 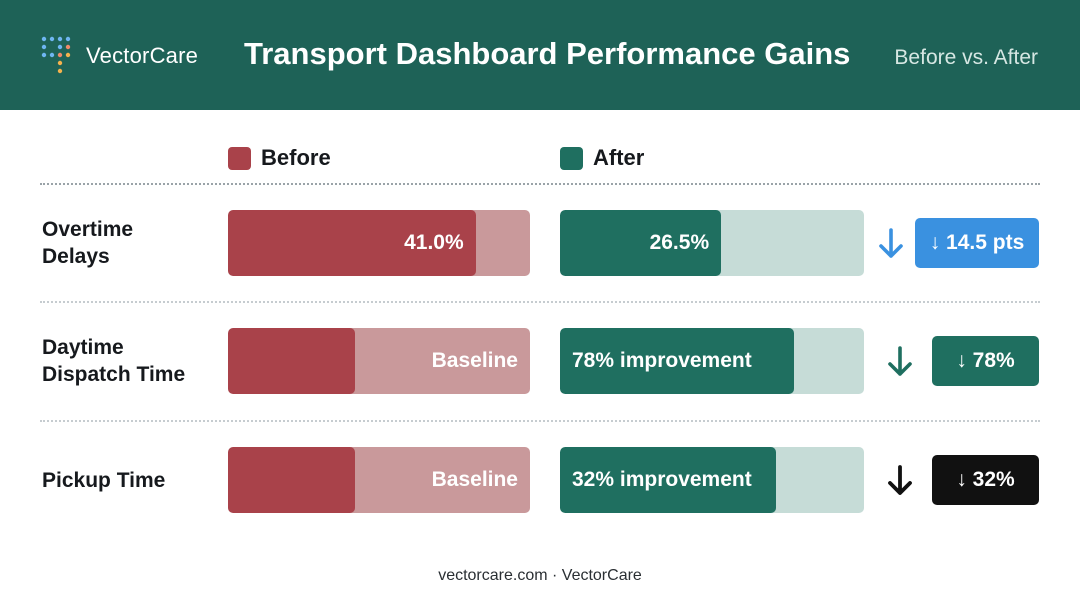 What do you see at coordinates (571, 158) in the screenshot?
I see `legend-swatch-after` at bounding box center [571, 158].